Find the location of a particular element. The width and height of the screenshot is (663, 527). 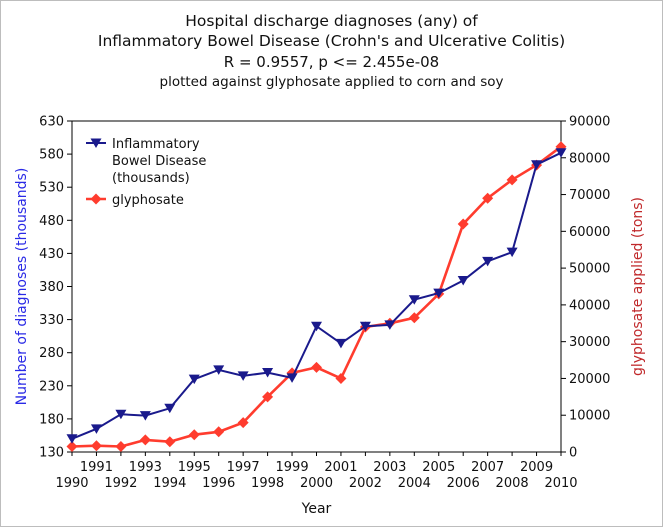

x-tick-label-lower: 1996 is located at coordinates (218, 483).